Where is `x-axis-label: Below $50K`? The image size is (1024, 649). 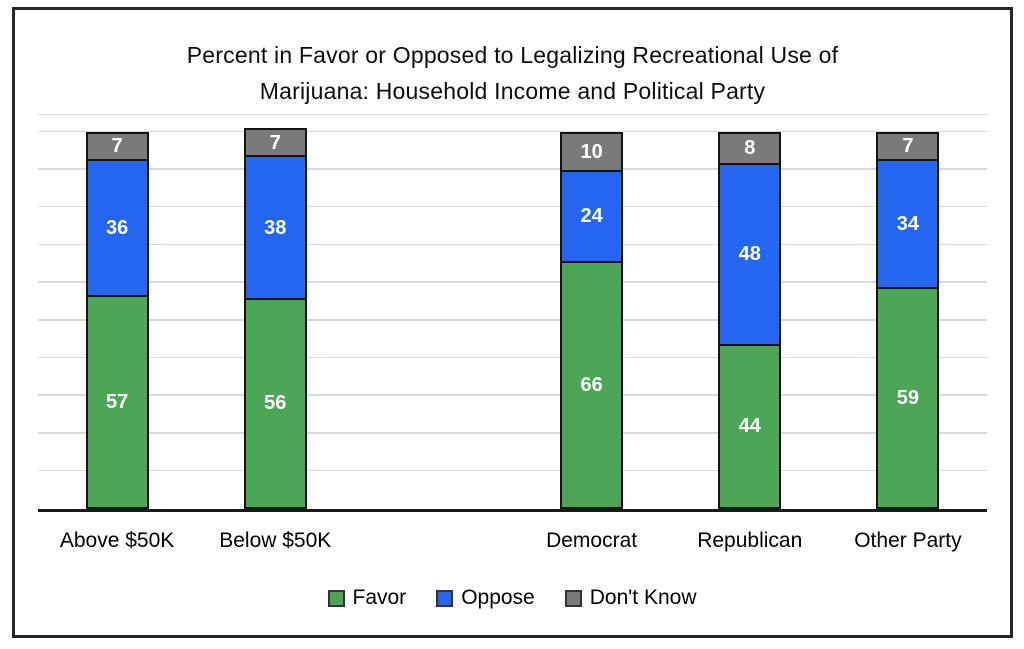 x-axis-label: Below $50K is located at coordinates (275, 540).